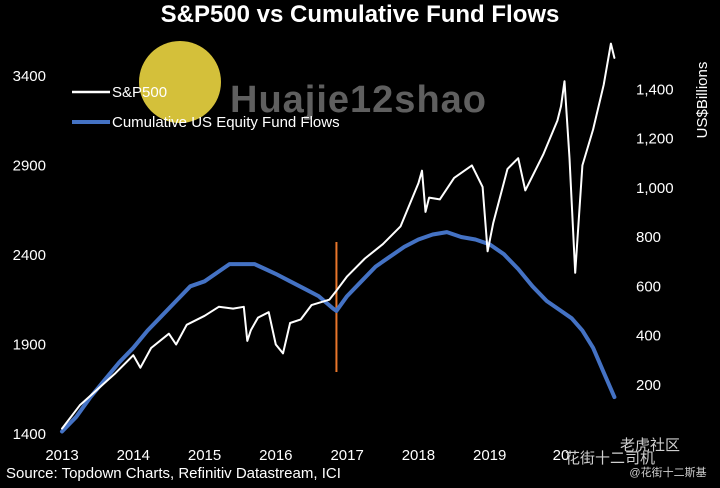 Image resolution: width=720 pixels, height=488 pixels. I want to click on watermark-badge-text: 老虎社区, so click(650, 445).